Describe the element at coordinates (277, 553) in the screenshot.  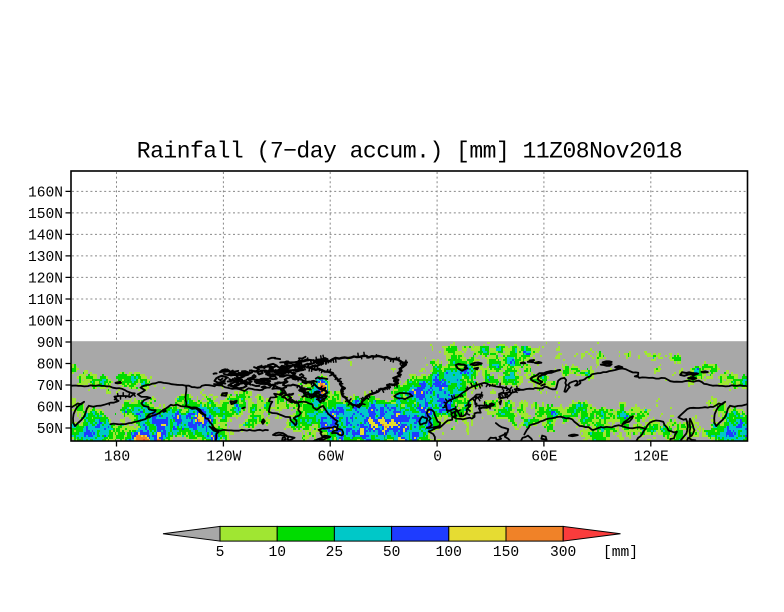
I see `svg-text: 10` at that location.